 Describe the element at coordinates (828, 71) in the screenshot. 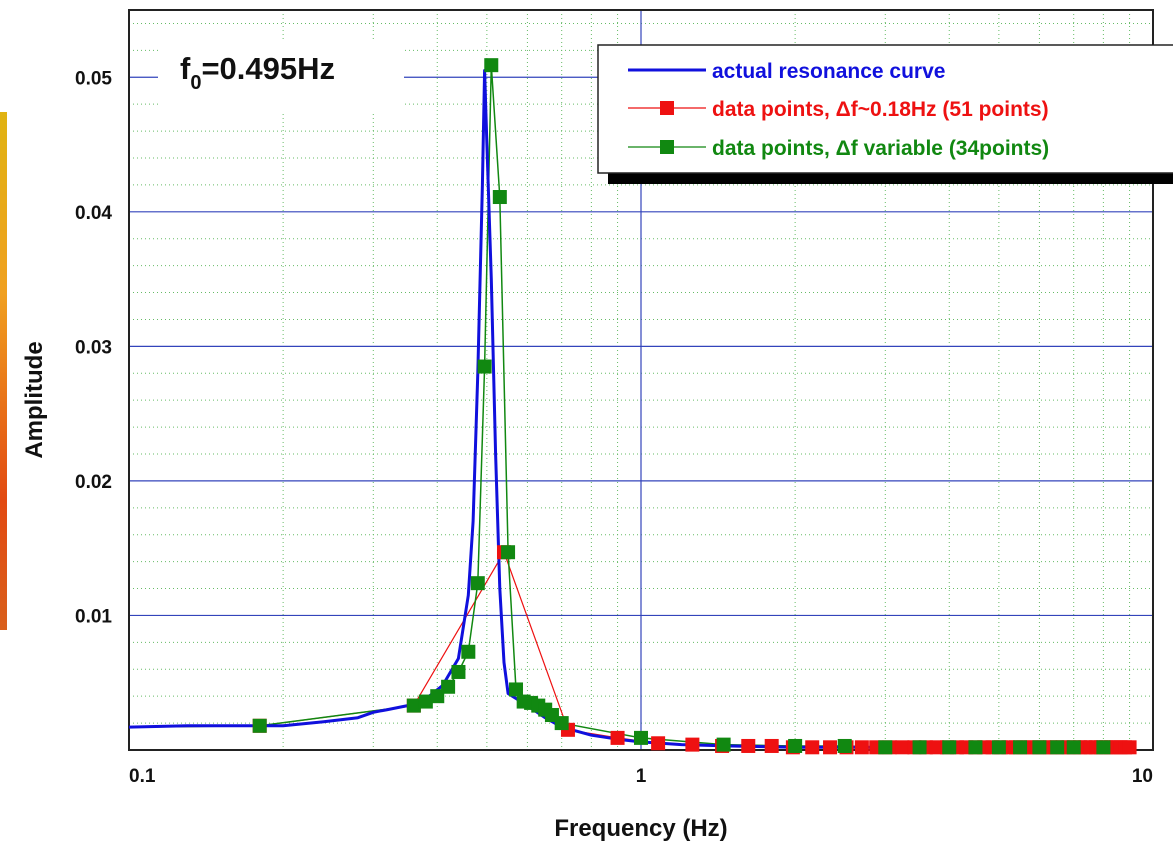

I see `legend-label-actual: actual resonance curve` at that location.